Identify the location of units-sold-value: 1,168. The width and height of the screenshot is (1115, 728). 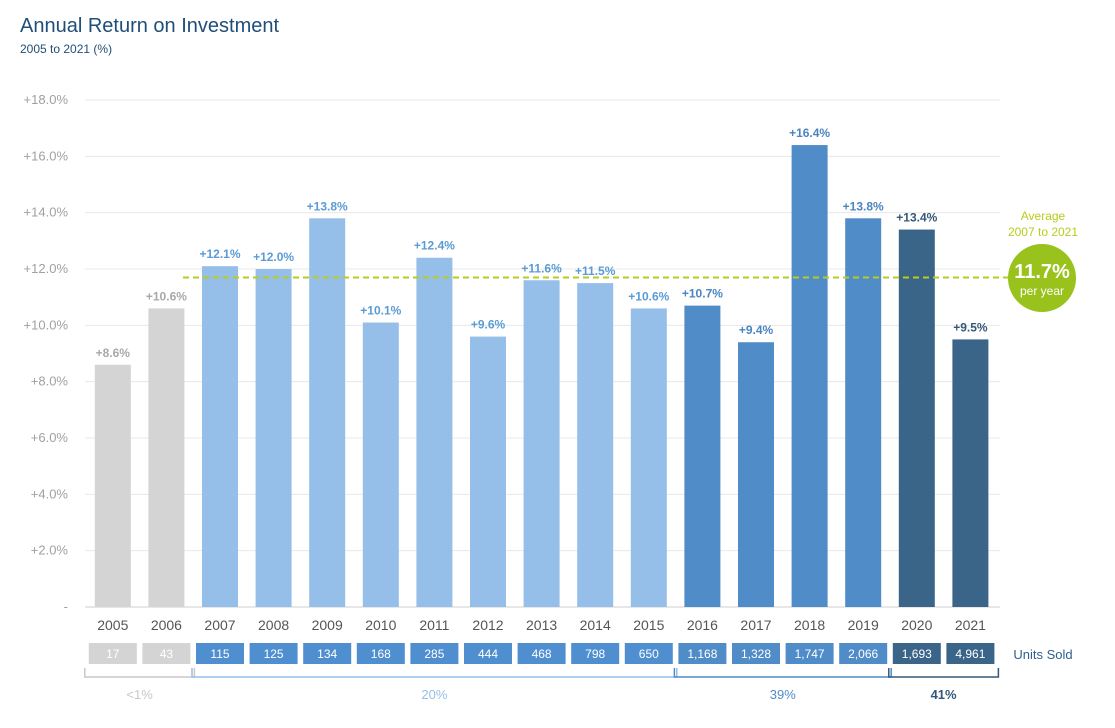
(702, 654).